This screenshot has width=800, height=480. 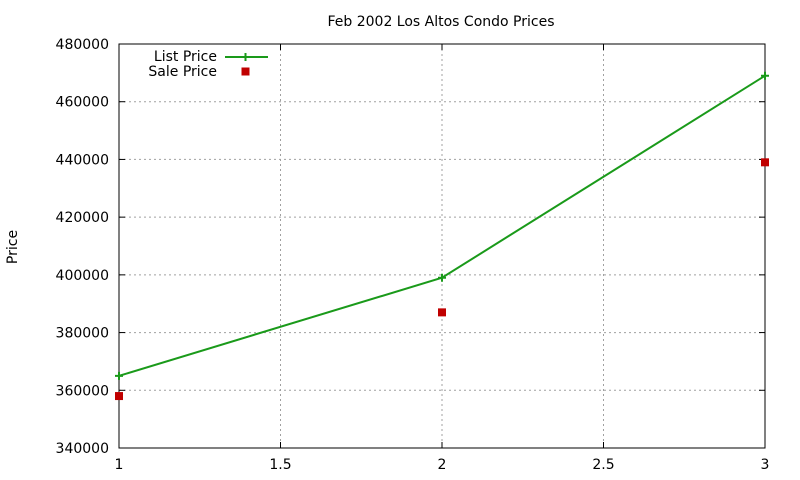 I want to click on legend-label-list-price: List Price, so click(x=185, y=57).